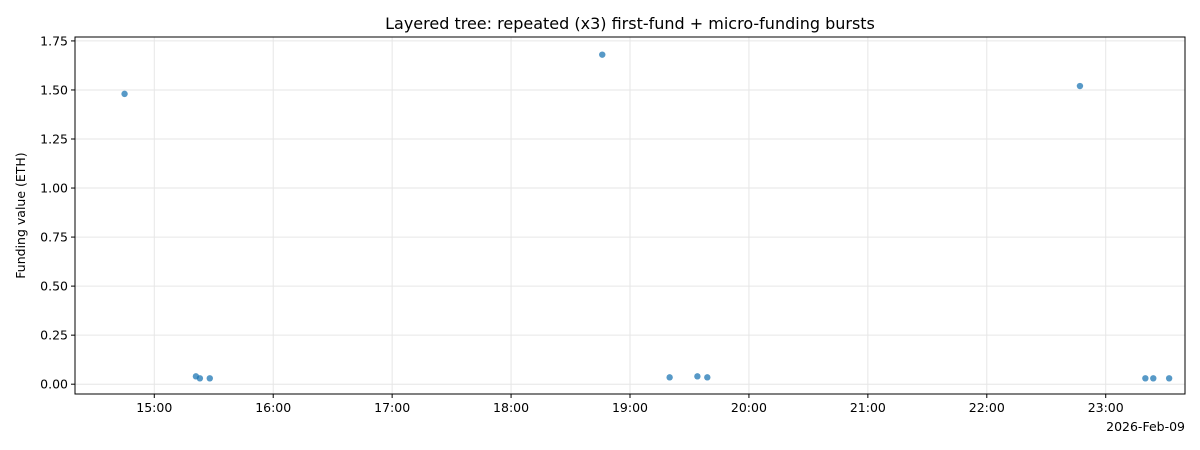 The width and height of the screenshot is (1200, 450). I want to click on x-tick-label: 16:00, so click(273, 407).